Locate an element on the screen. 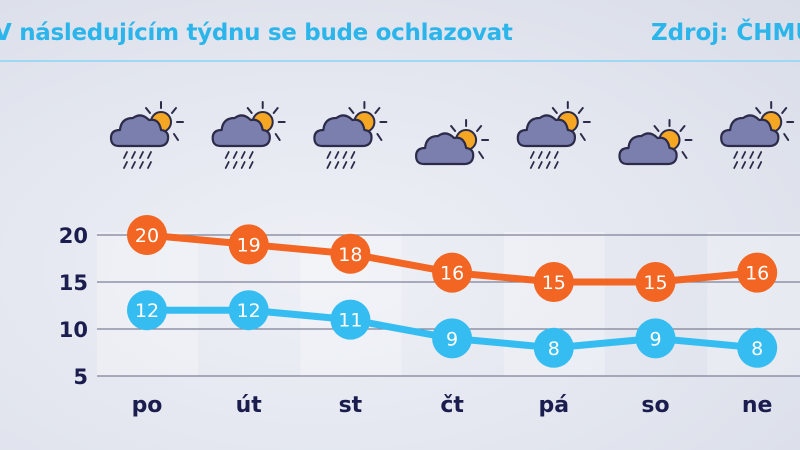 Image resolution: width=800 pixels, height=450 pixels. source-label: Zdroj: ČHMÚ is located at coordinates (725, 33).